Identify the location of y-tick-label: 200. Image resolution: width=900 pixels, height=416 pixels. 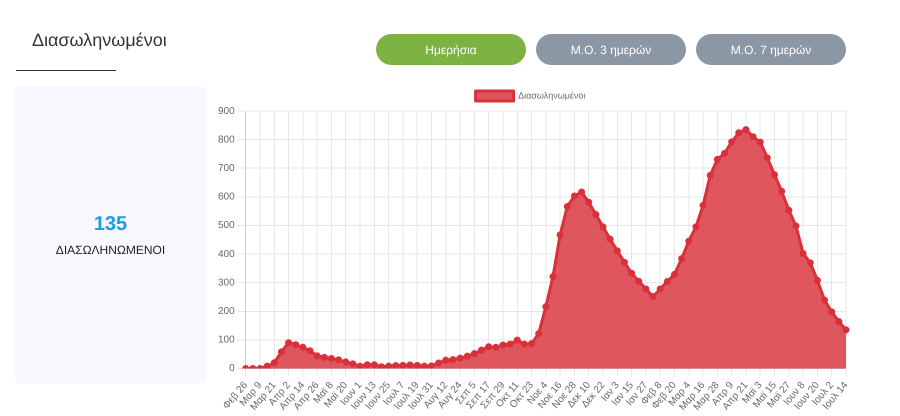
(227, 312).